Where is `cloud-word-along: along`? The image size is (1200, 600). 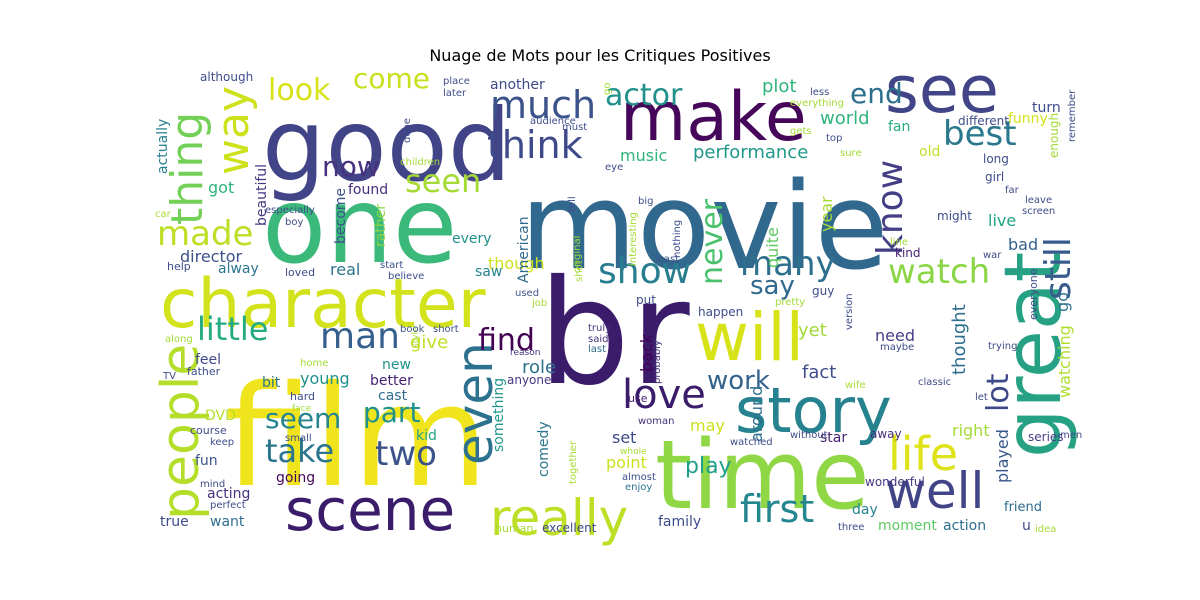
cloud-word-along: along is located at coordinates (179, 339).